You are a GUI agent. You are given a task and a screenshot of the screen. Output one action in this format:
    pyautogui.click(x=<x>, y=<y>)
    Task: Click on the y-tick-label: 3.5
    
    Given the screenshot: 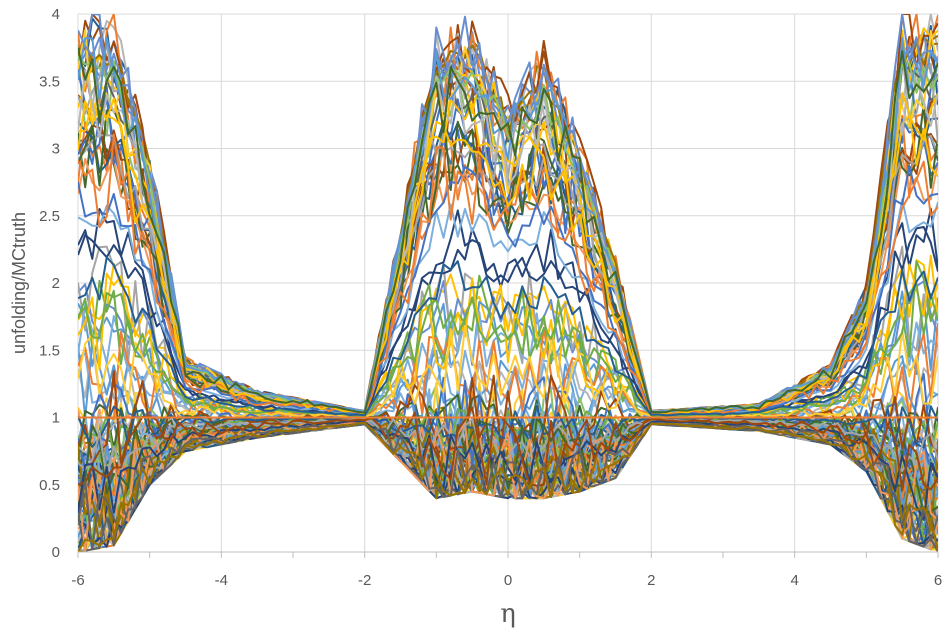 What is the action you would take?
    pyautogui.click(x=49, y=81)
    